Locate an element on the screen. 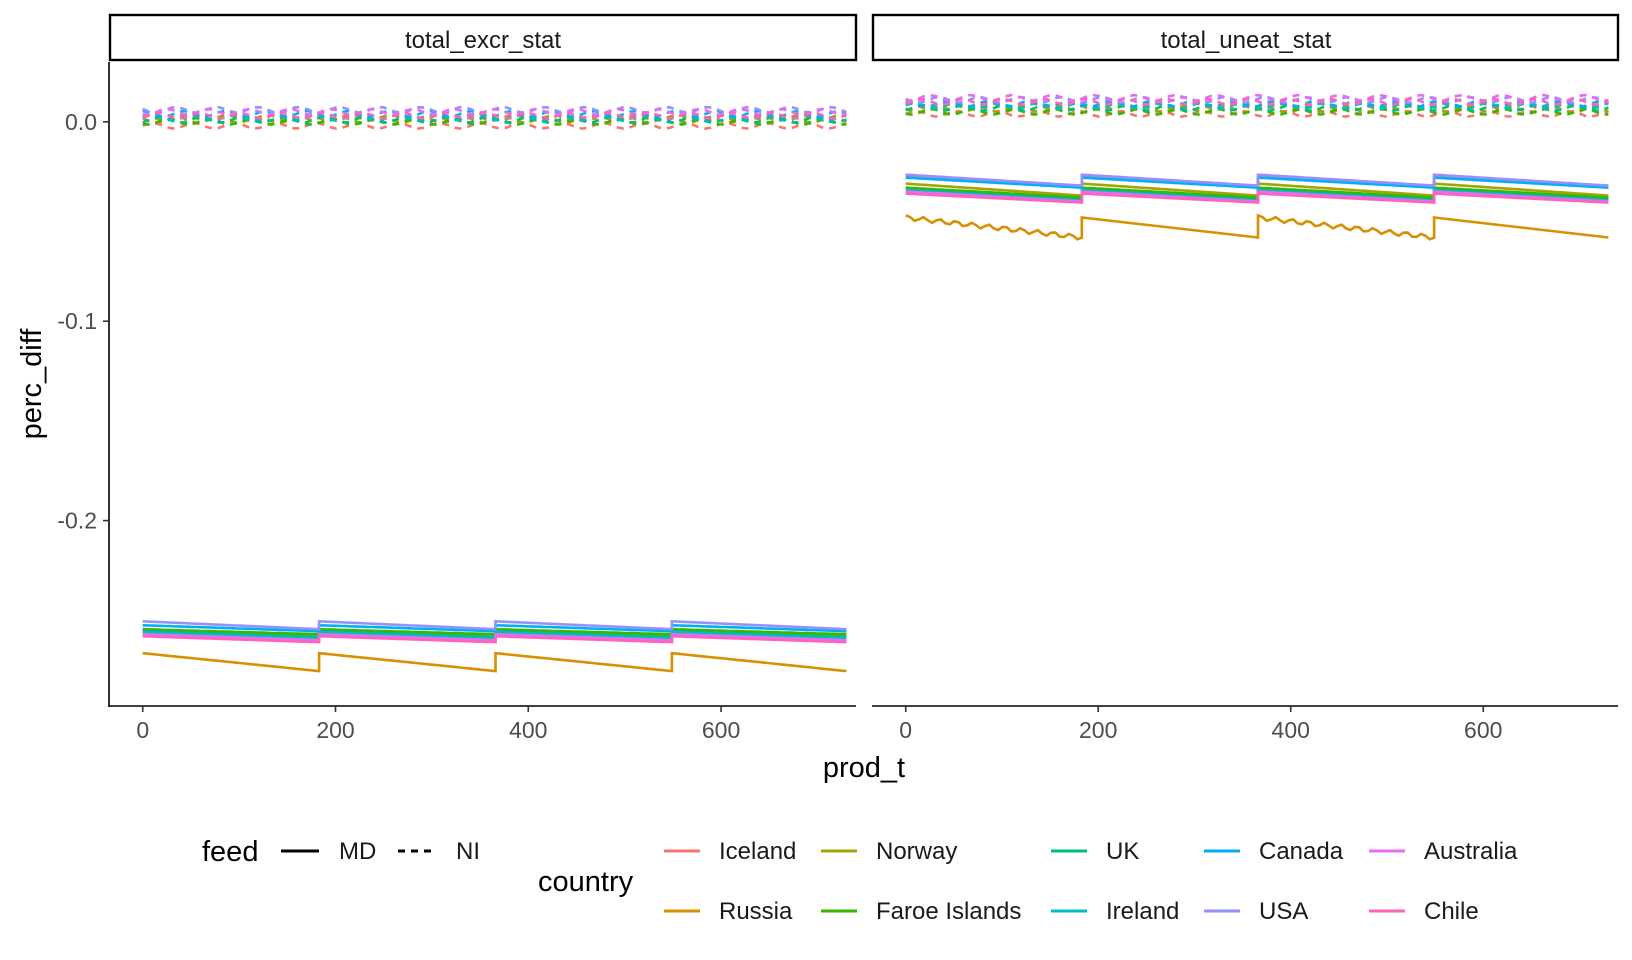 The image size is (1632, 960). strip-label-right: total_uneat_stat is located at coordinates (1246, 40).